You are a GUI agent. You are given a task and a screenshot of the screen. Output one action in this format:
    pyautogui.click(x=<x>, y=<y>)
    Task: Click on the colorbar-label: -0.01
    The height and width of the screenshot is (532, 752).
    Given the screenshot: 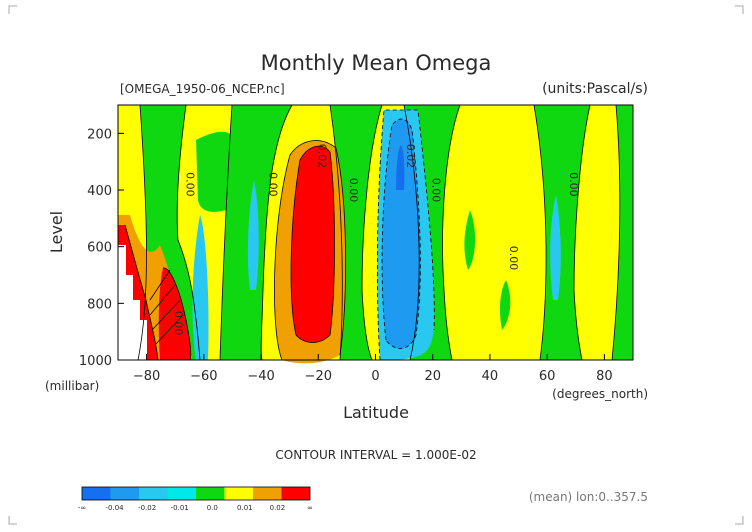 What is the action you would take?
    pyautogui.click(x=180, y=508)
    